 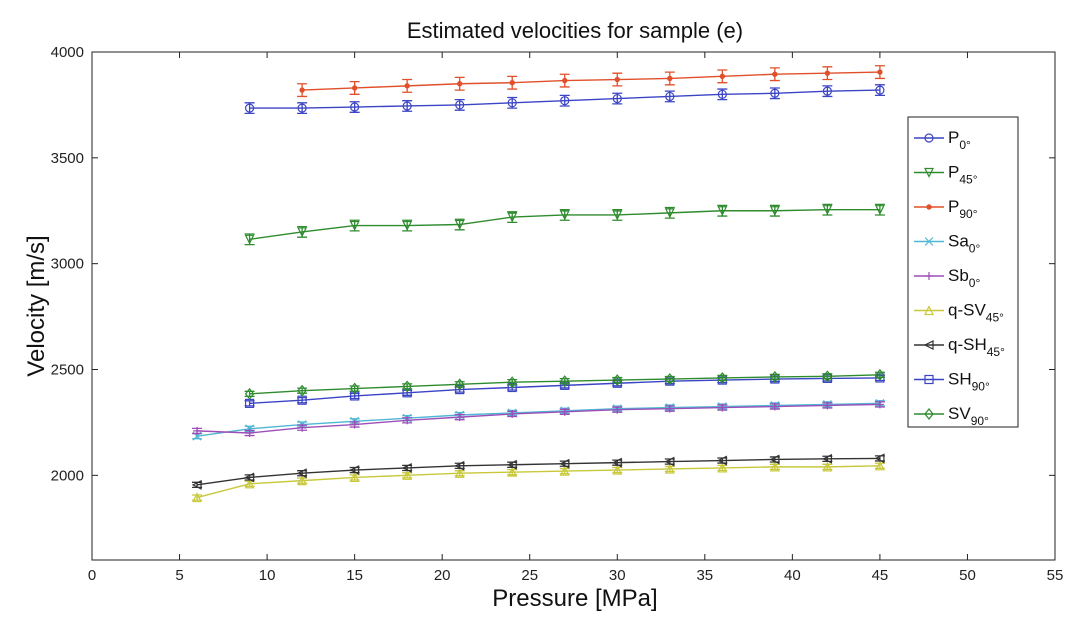 What do you see at coordinates (354, 575) in the screenshot?
I see `x-tick-label: 15` at bounding box center [354, 575].